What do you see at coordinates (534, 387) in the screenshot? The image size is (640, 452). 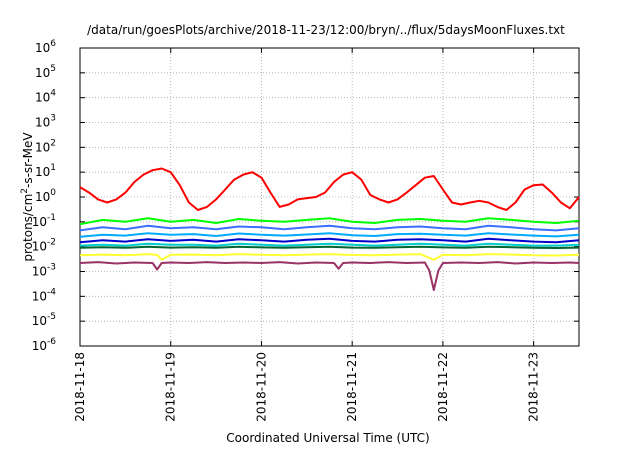 I see `x-tick-label: 2018-11-23` at bounding box center [534, 387].